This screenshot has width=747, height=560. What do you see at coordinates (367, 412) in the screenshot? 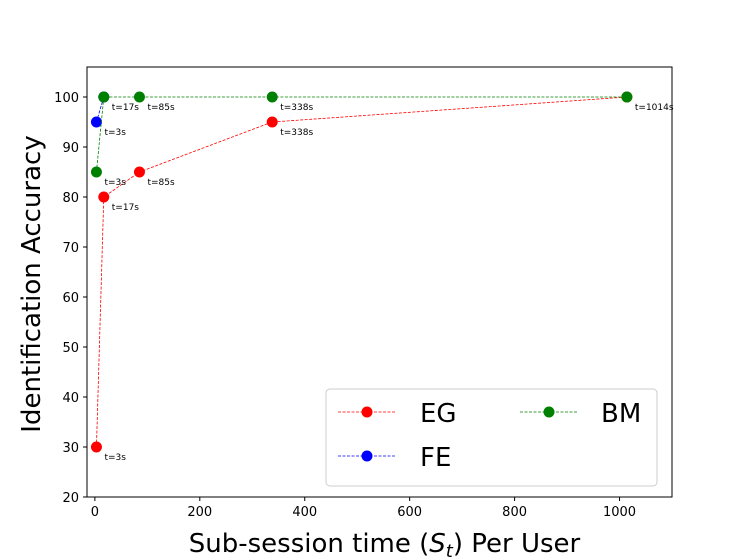
I see `legend-marker-eg` at bounding box center [367, 412].